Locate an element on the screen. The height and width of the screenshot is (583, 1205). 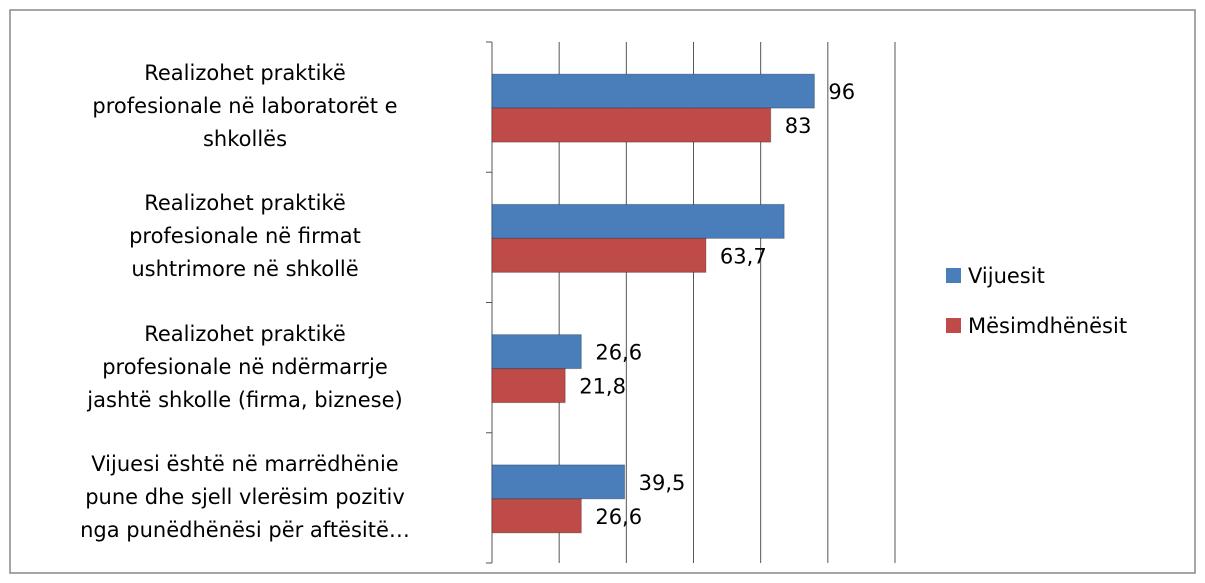
legend-label: Mësimdhënësit is located at coordinates (1047, 326).